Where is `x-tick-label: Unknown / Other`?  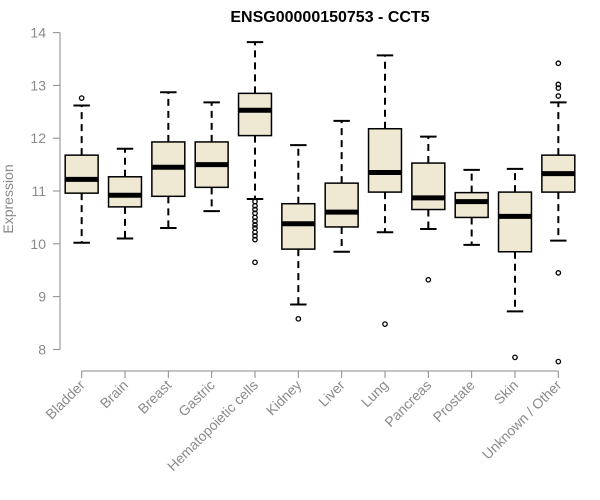 x-tick-label: Unknown / Other is located at coordinates (522, 420).